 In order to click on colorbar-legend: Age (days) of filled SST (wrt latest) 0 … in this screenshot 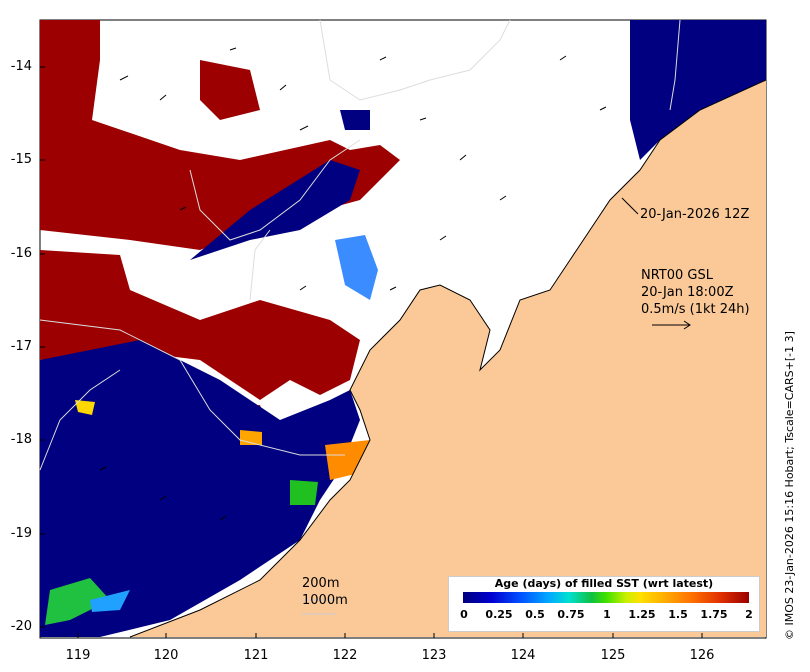, I will do `click(604, 604)`.